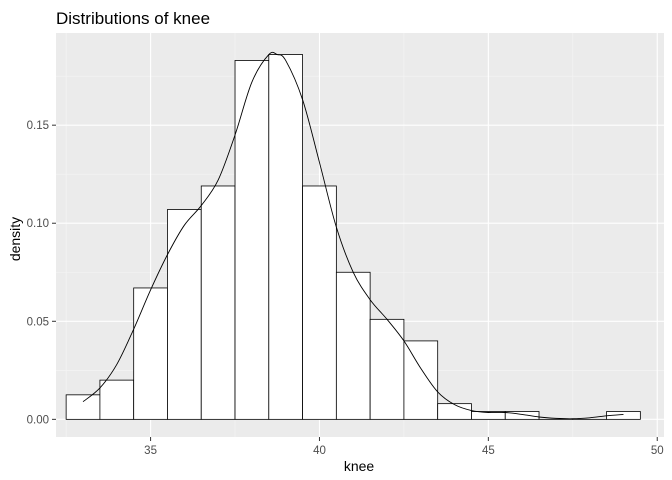 The image size is (672, 480). I want to click on y-tick-label: 0.00, so click(38, 420).